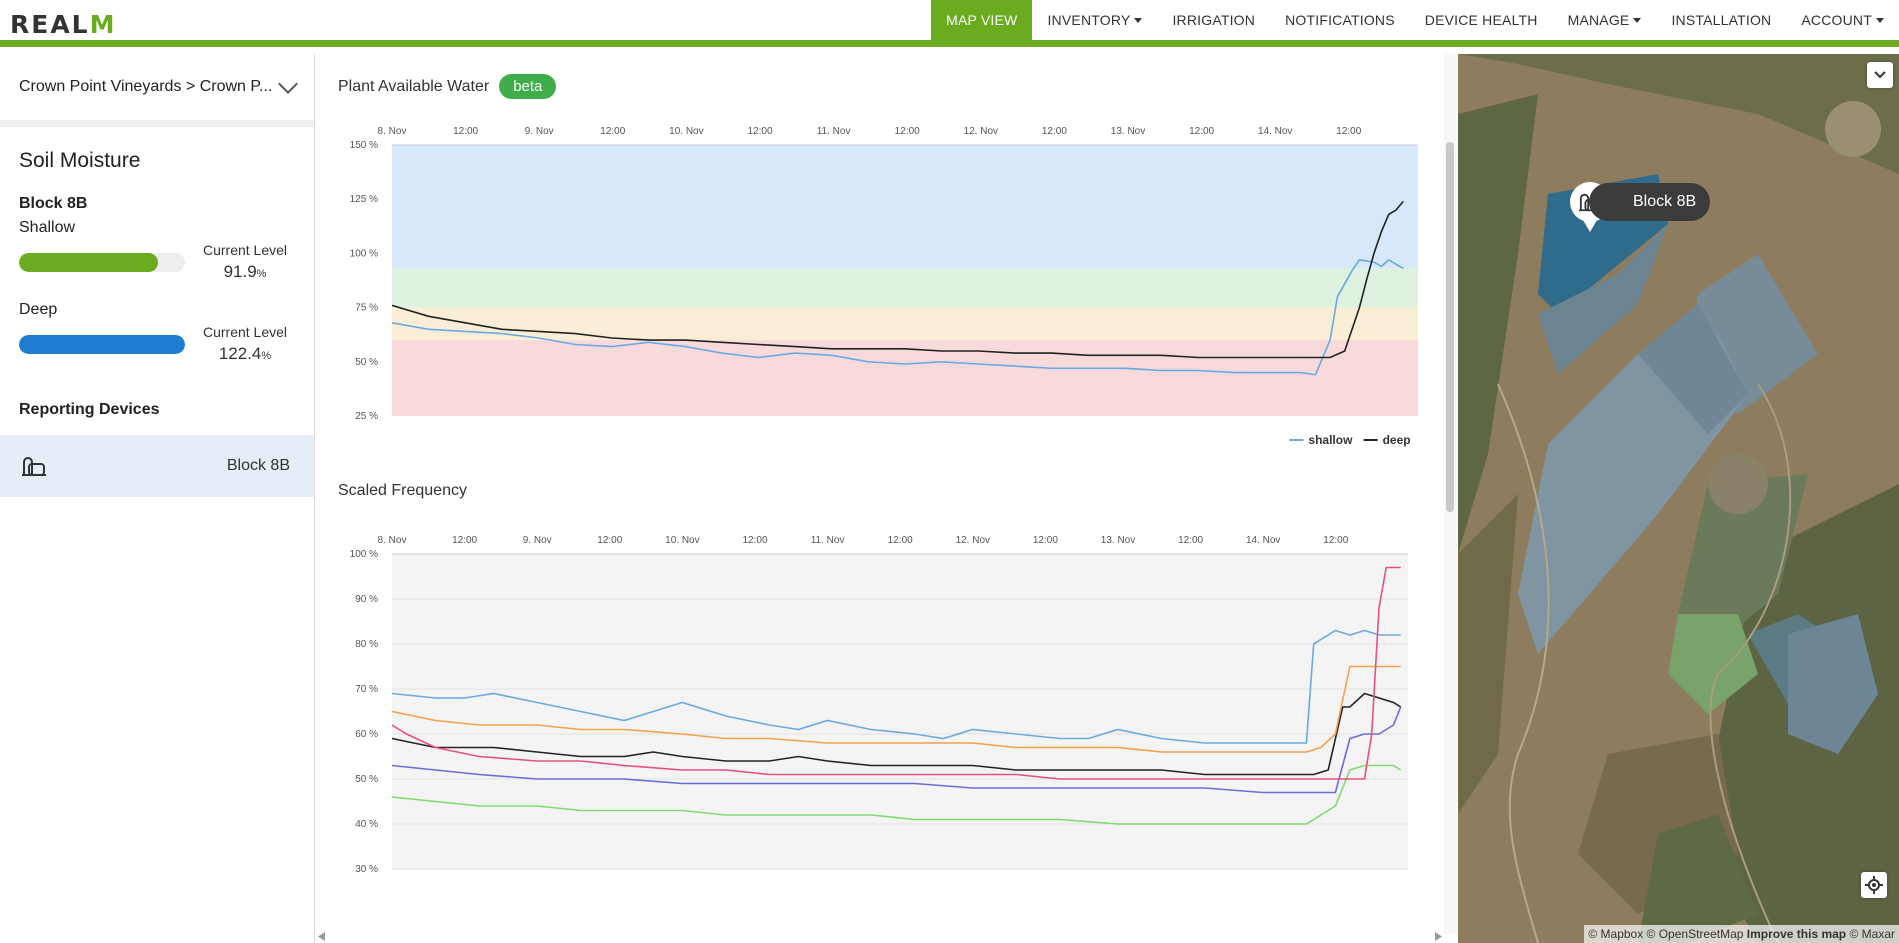  I want to click on nav-irrigation: IRRIGATION, so click(1213, 20).